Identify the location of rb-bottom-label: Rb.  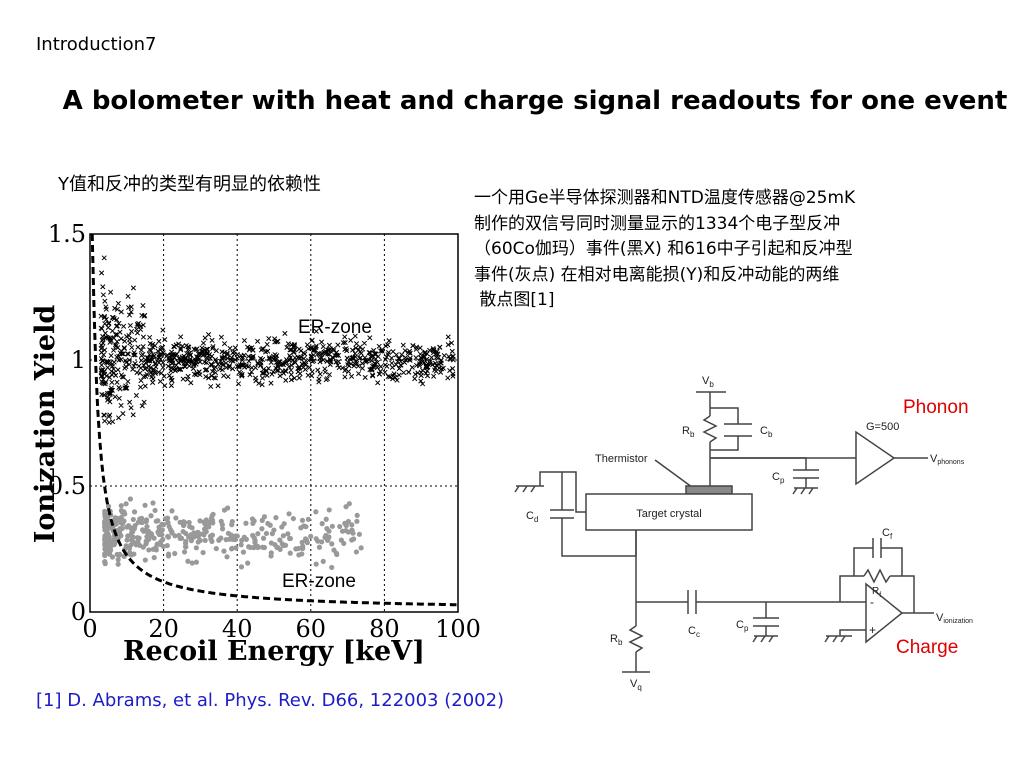
(616, 640).